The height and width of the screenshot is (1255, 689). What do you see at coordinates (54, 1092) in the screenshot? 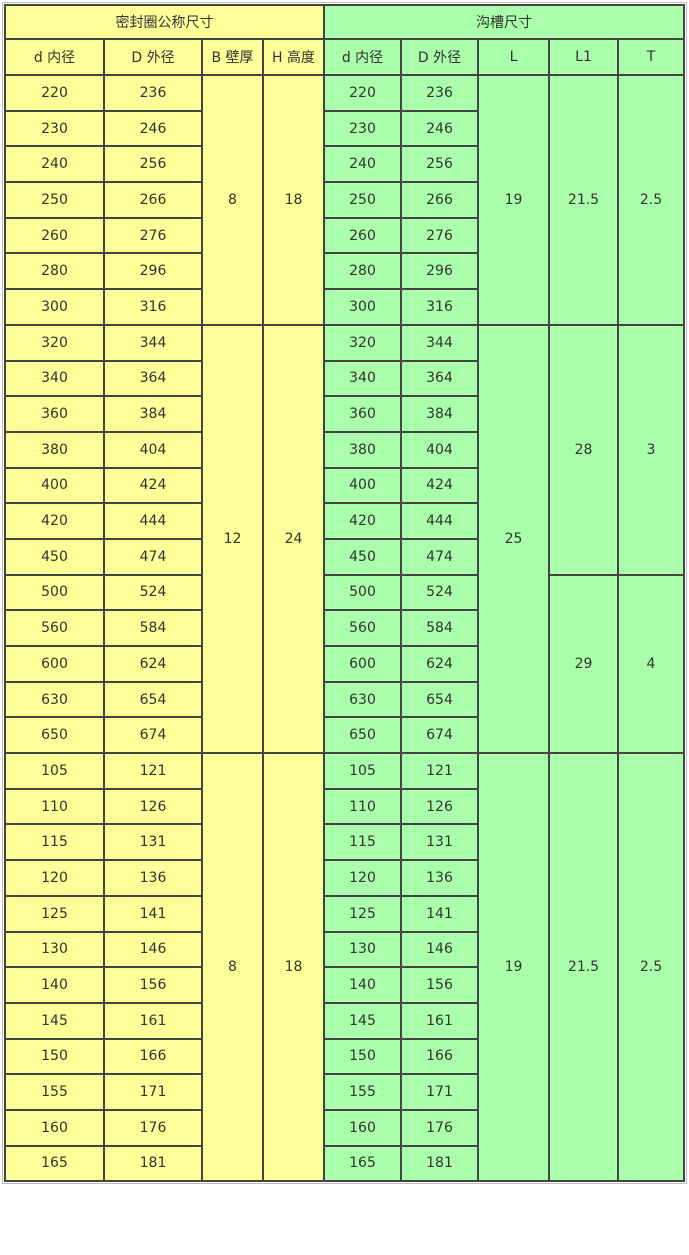
I see `seal-inner-diameter: 155` at bounding box center [54, 1092].